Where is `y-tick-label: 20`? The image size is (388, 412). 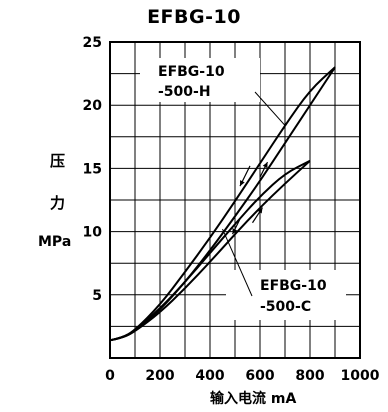
y-tick-label: 20 is located at coordinates (93, 106).